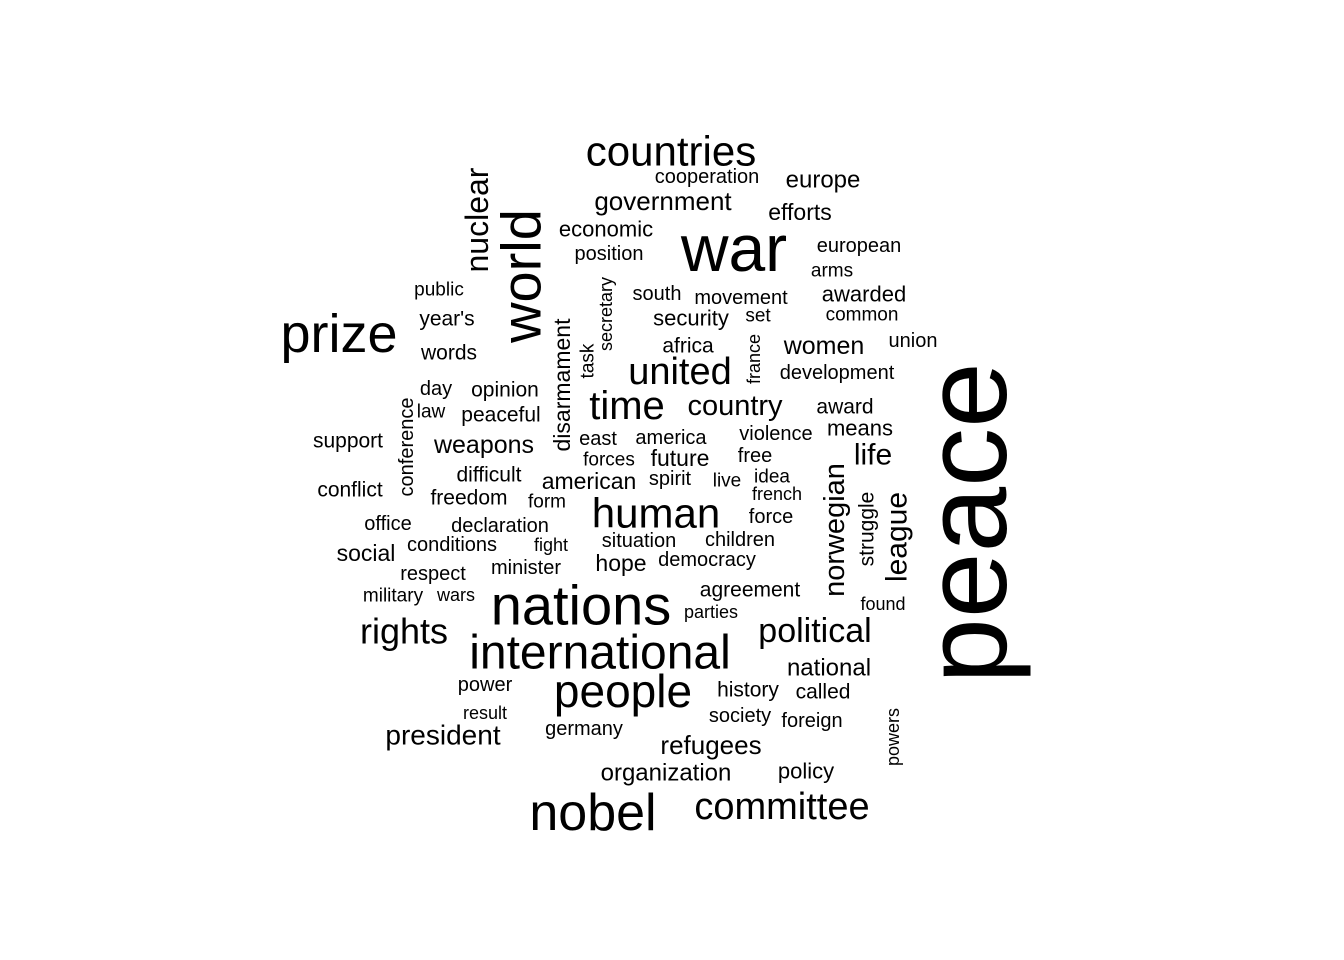 The image size is (1344, 960). I want to click on word-opinion: opinion, so click(505, 390).